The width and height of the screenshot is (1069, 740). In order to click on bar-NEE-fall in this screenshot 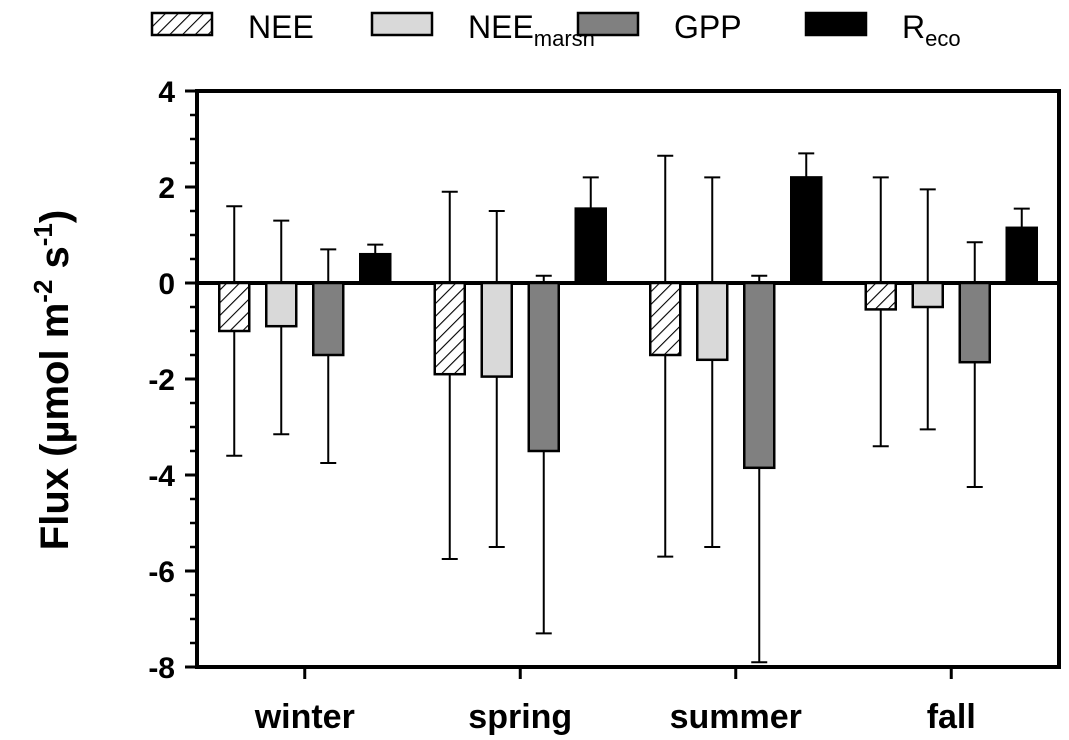, I will do `click(880, 296)`.